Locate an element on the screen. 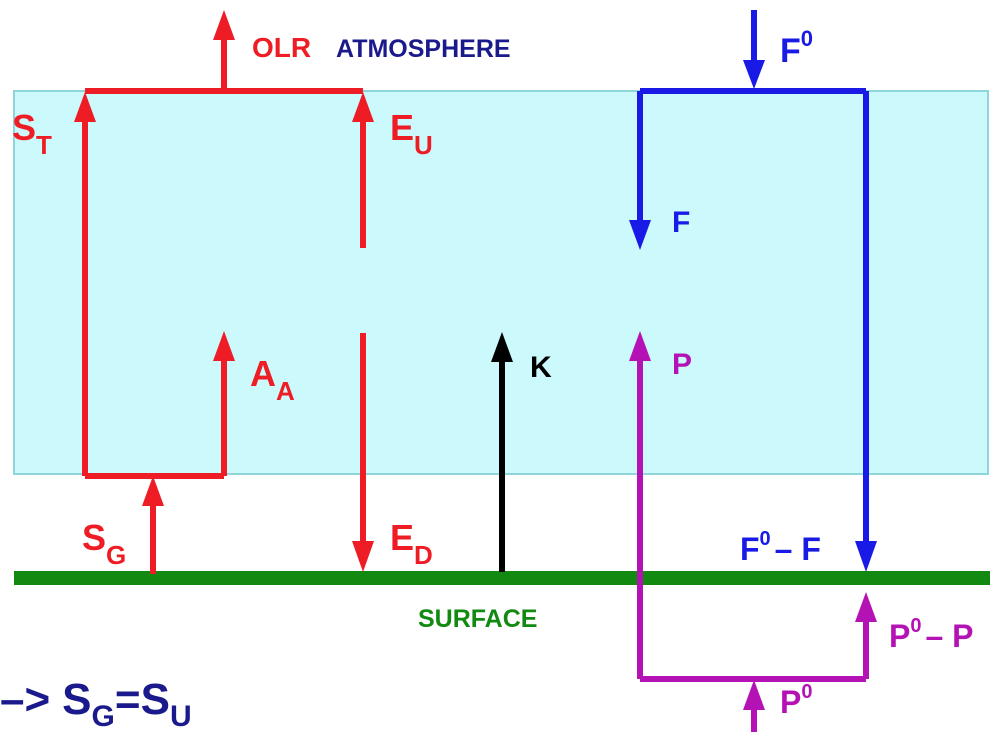 The image size is (1005, 732). surface-label: SURFACE is located at coordinates (477, 619).